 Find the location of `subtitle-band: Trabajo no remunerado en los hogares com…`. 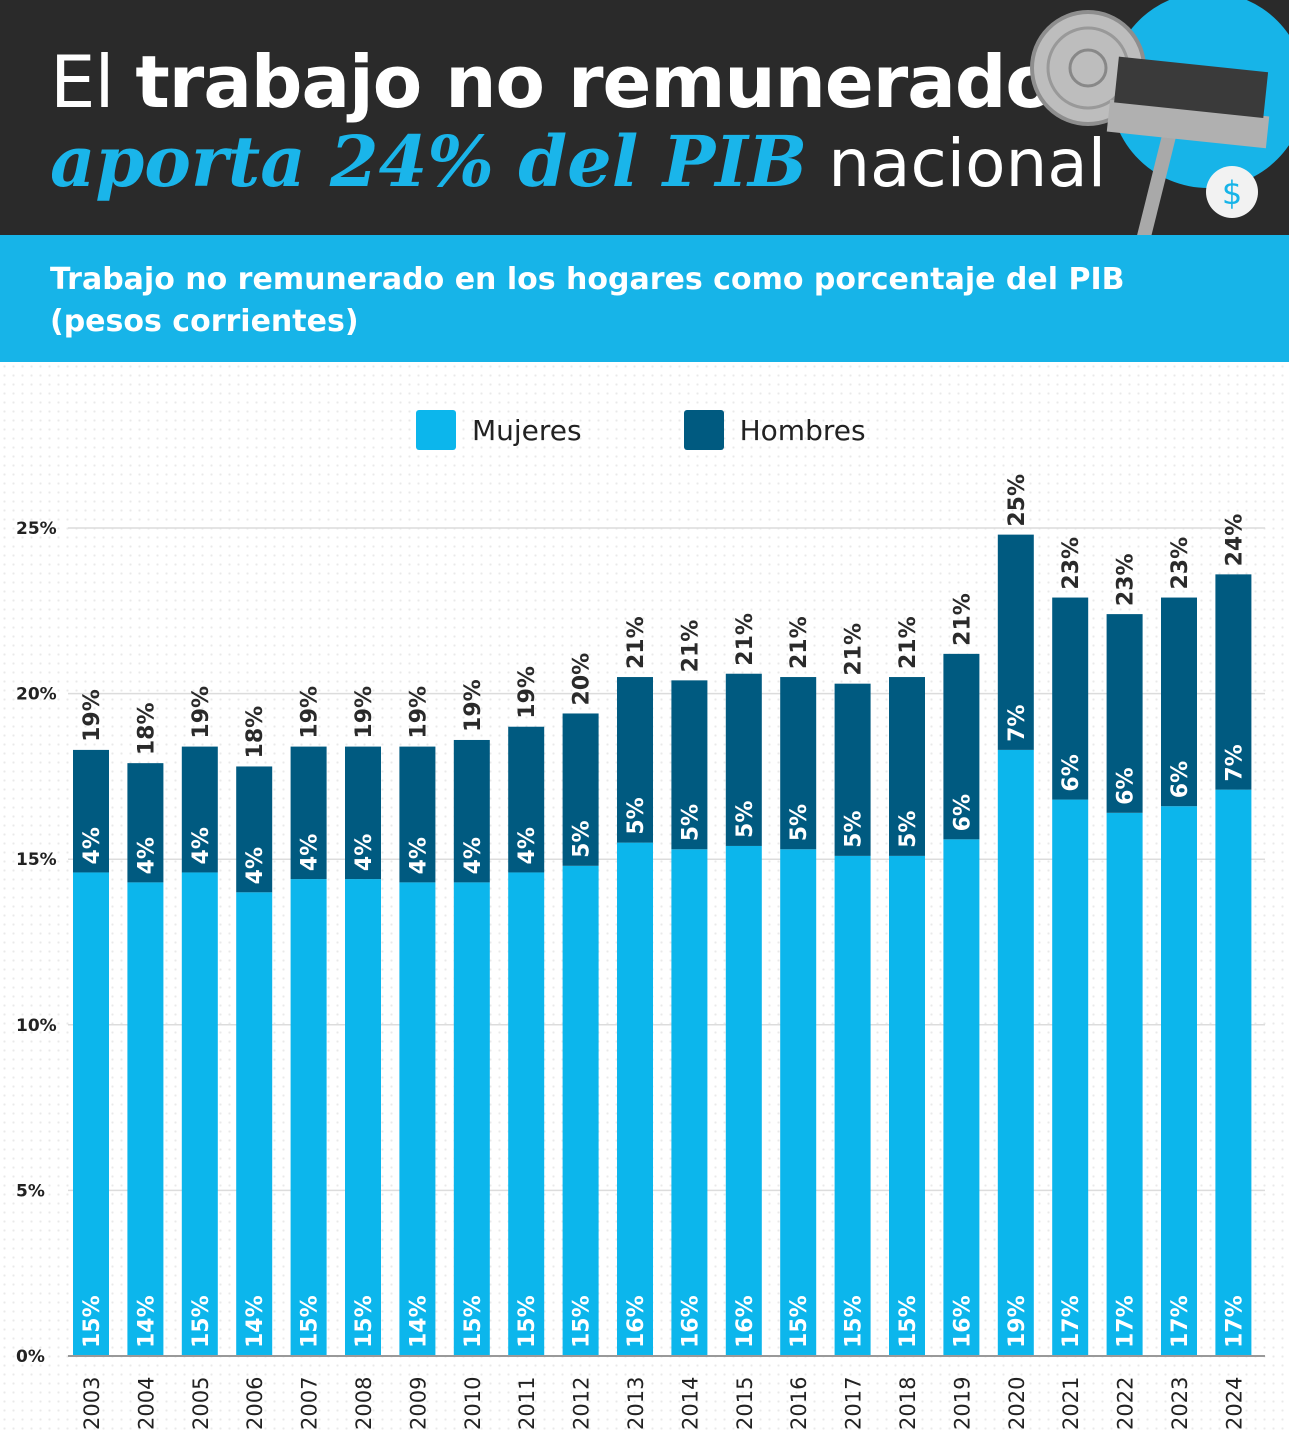

subtitle-band: Trabajo no remunerado en los hogares com… is located at coordinates (644, 298).